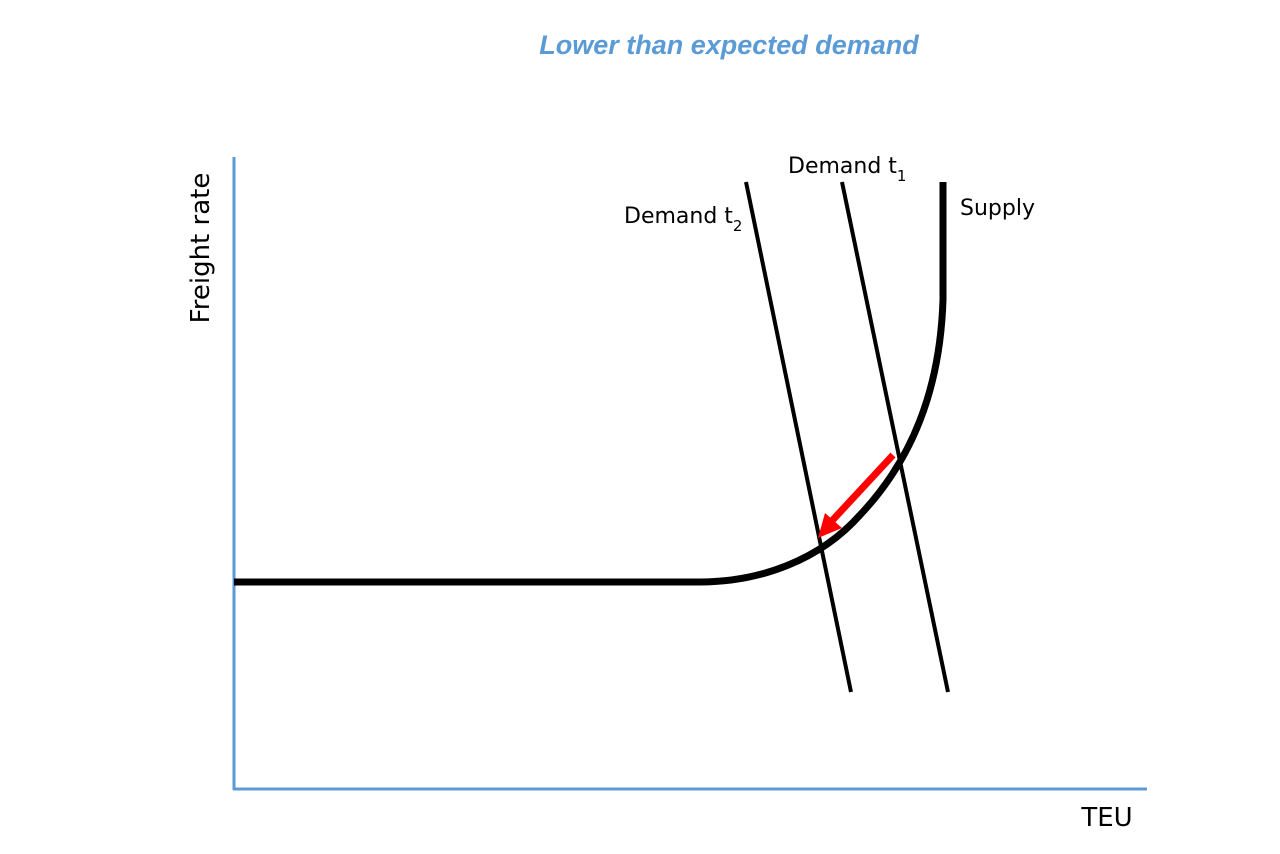  I want to click on demand-t1-curve, so click(895, 437).